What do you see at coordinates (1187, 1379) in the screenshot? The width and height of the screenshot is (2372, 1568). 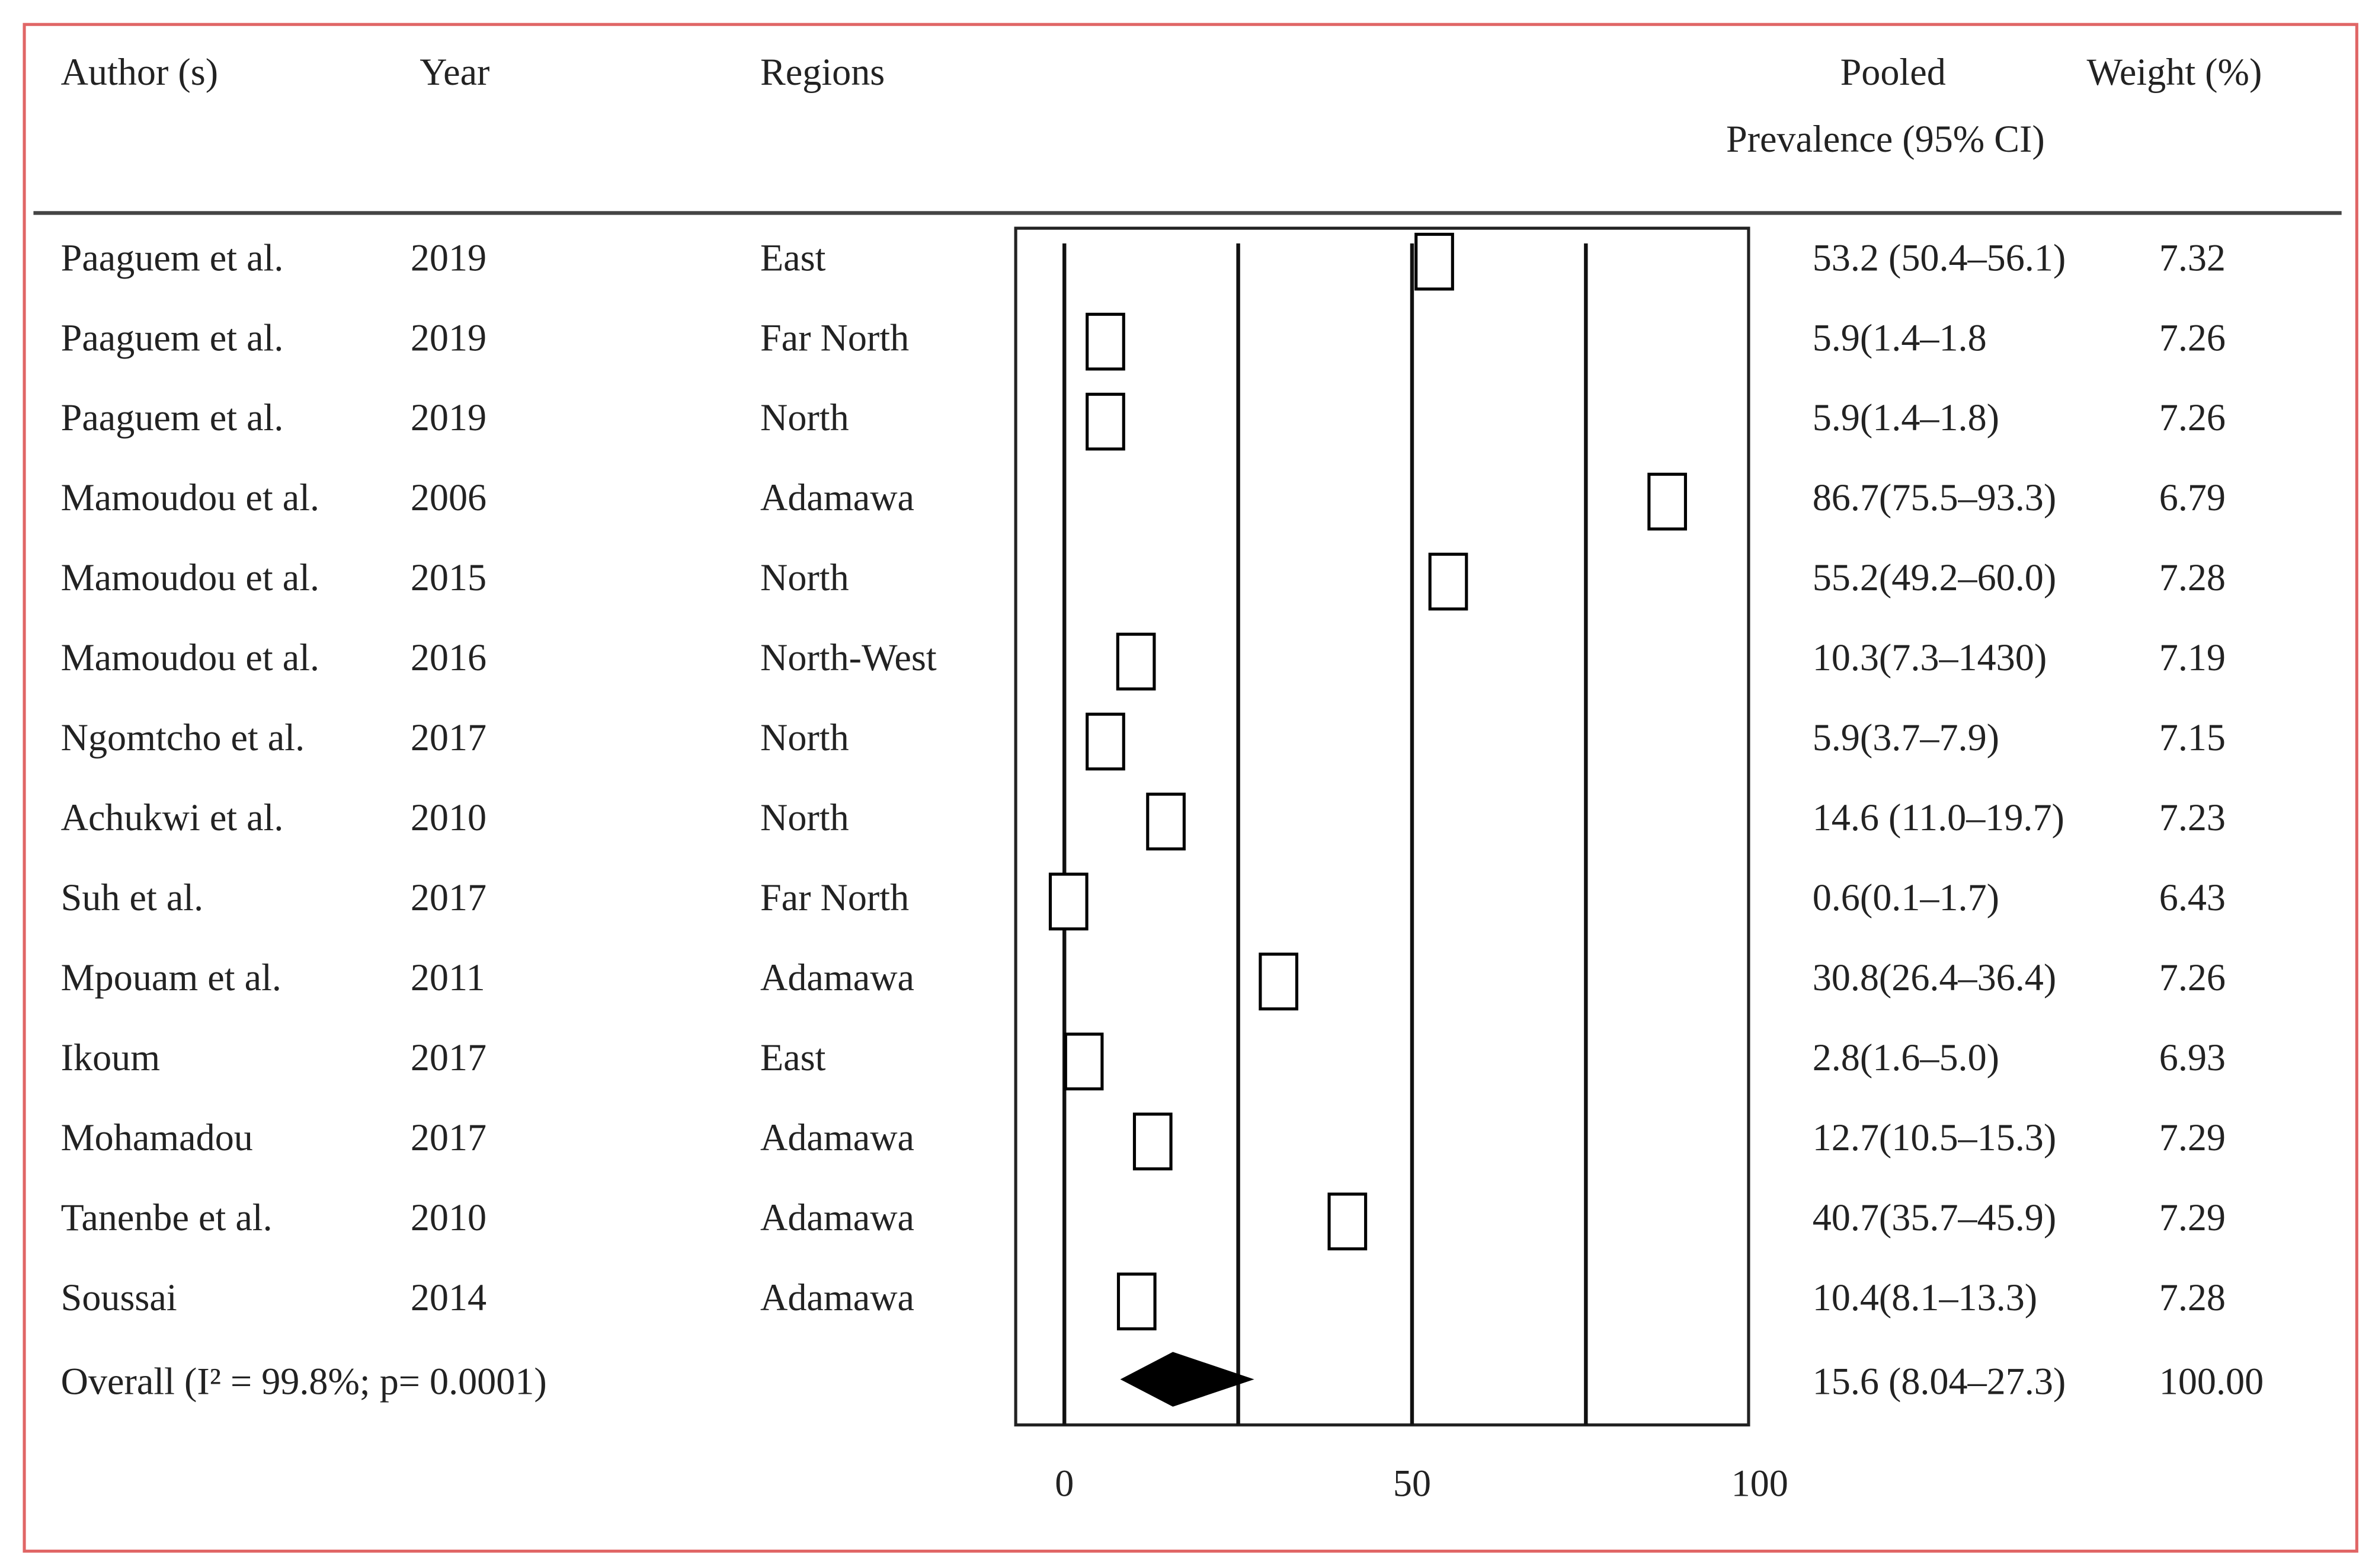 I see `overall-diamond` at bounding box center [1187, 1379].